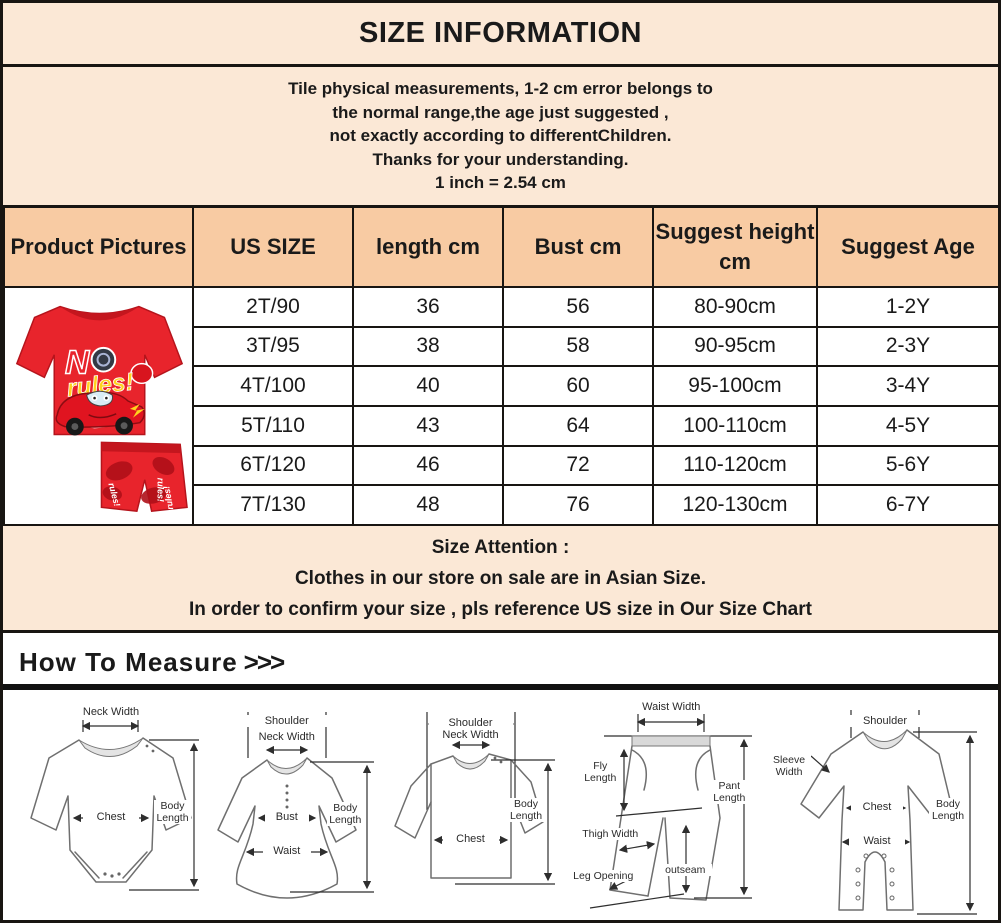 The height and width of the screenshot is (923, 1001). Describe the element at coordinates (907, 505) in the screenshot. I see `cell-age: 6-7Y` at that location.